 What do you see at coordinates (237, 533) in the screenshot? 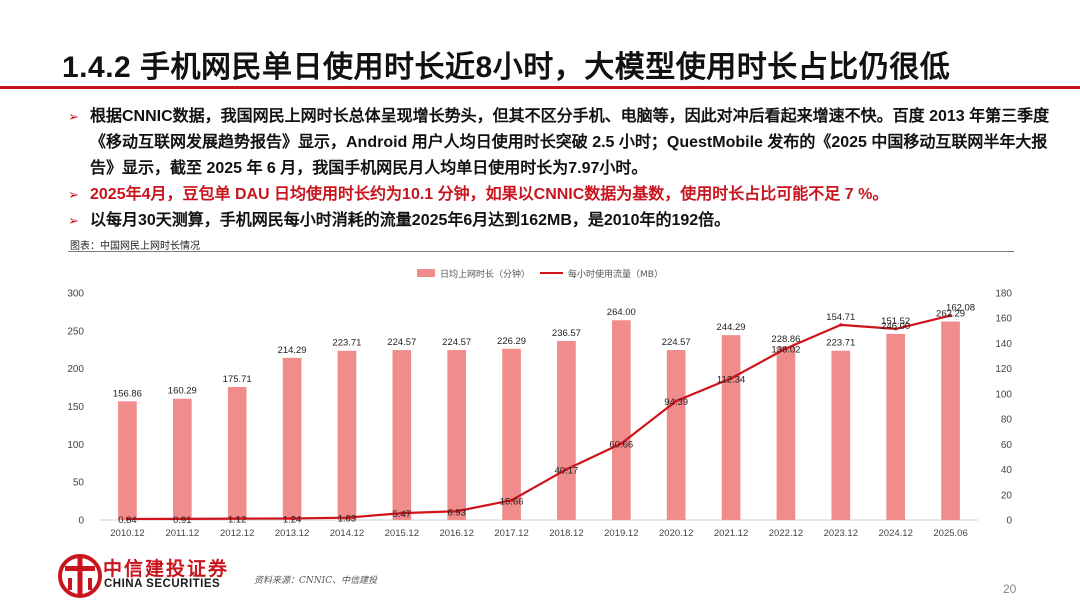
I see `x-tick-label: 2012.12` at bounding box center [237, 533].